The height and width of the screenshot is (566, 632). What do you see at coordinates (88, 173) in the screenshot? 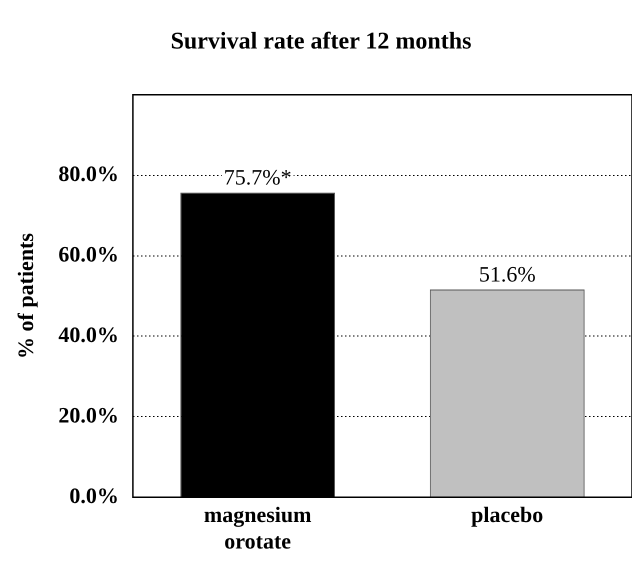
I see `y-tick-label: 80.0%` at bounding box center [88, 173].